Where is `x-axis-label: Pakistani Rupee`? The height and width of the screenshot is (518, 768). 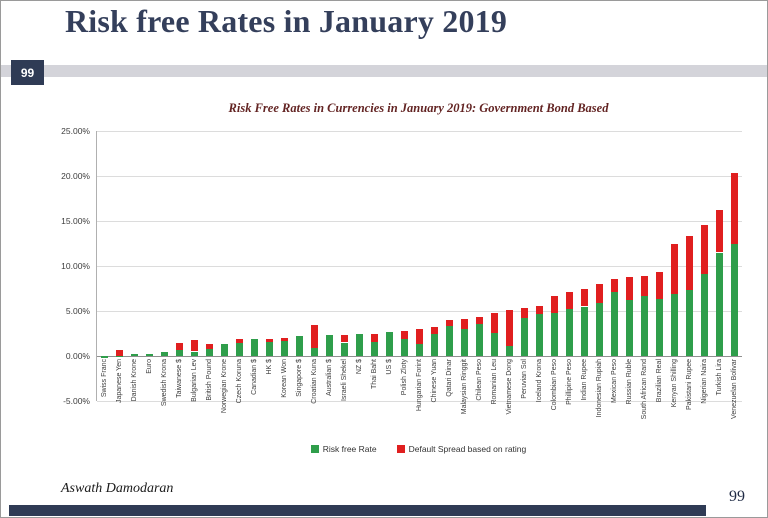
x-axis-label: Pakistani Rupee is located at coordinates (689, 384).